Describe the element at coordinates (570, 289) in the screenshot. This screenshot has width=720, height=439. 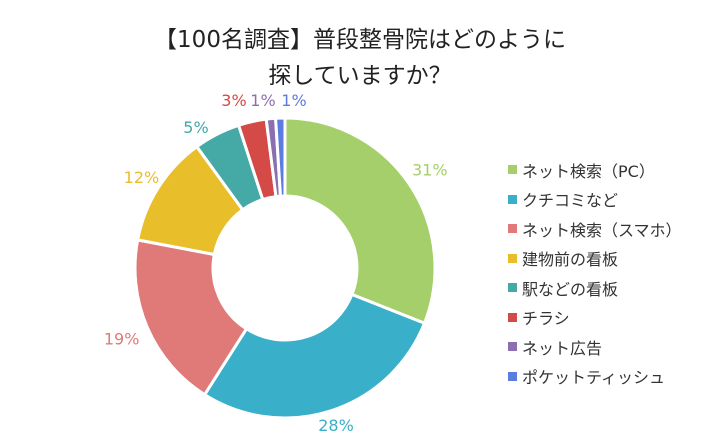
I see `legend-label: 駅などの看板` at that location.